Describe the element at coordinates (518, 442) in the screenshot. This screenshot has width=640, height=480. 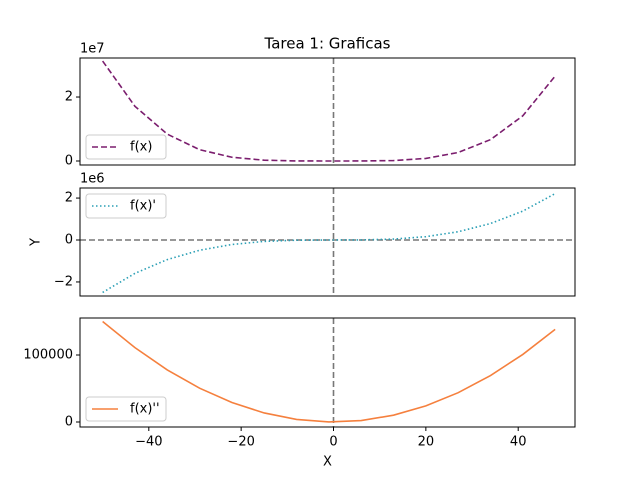
I see `x-tick-label: 40` at that location.